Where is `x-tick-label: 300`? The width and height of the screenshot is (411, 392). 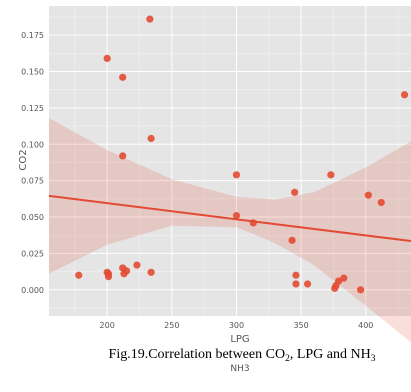 x-tick-label: 300 is located at coordinates (236, 325).